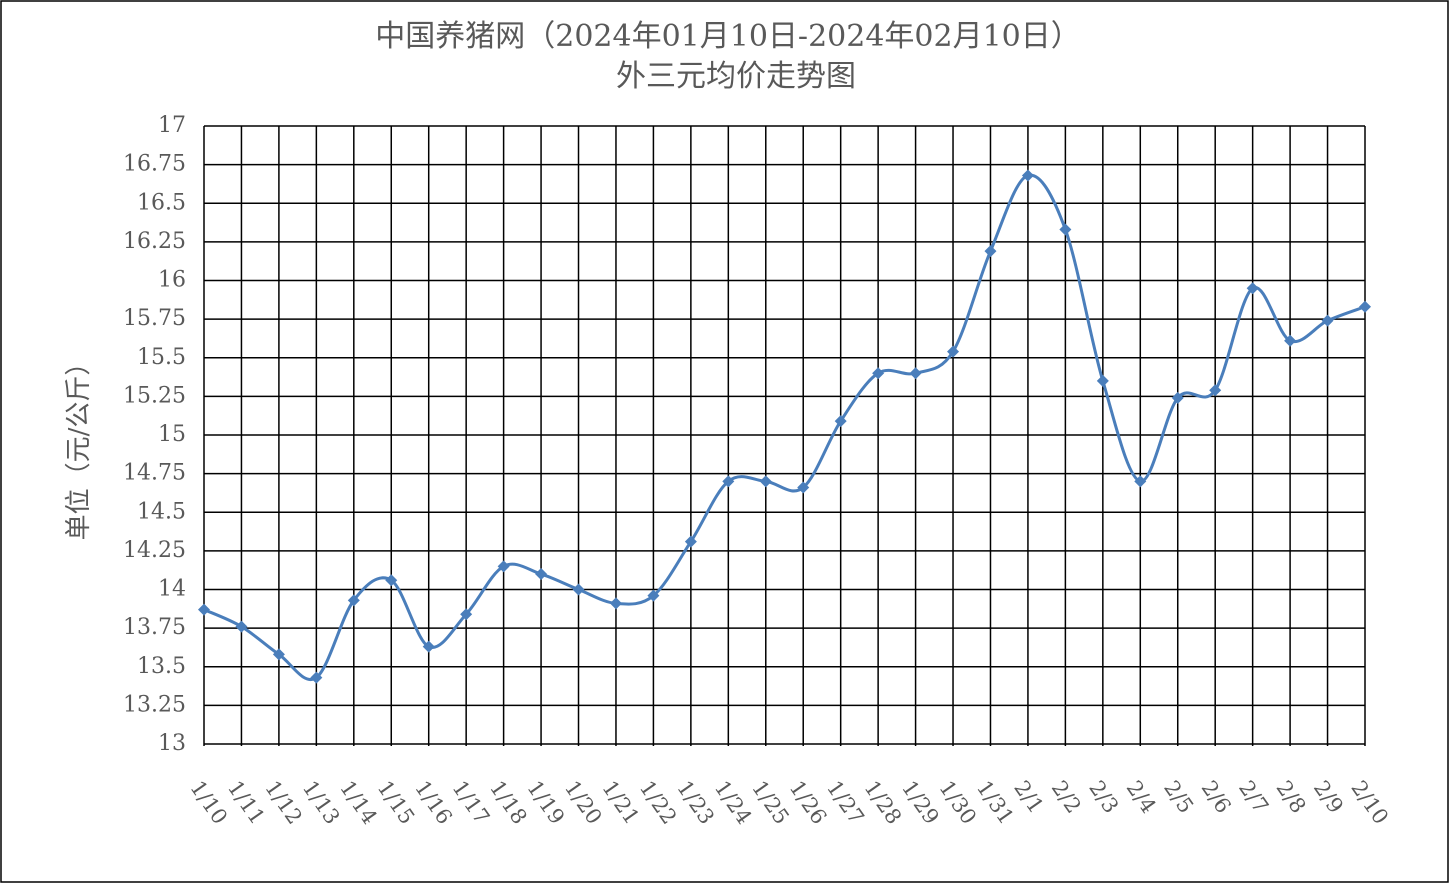 The image size is (1449, 883). I want to click on y-axis-label: 单位（元/公斤）, so click(79, 445).